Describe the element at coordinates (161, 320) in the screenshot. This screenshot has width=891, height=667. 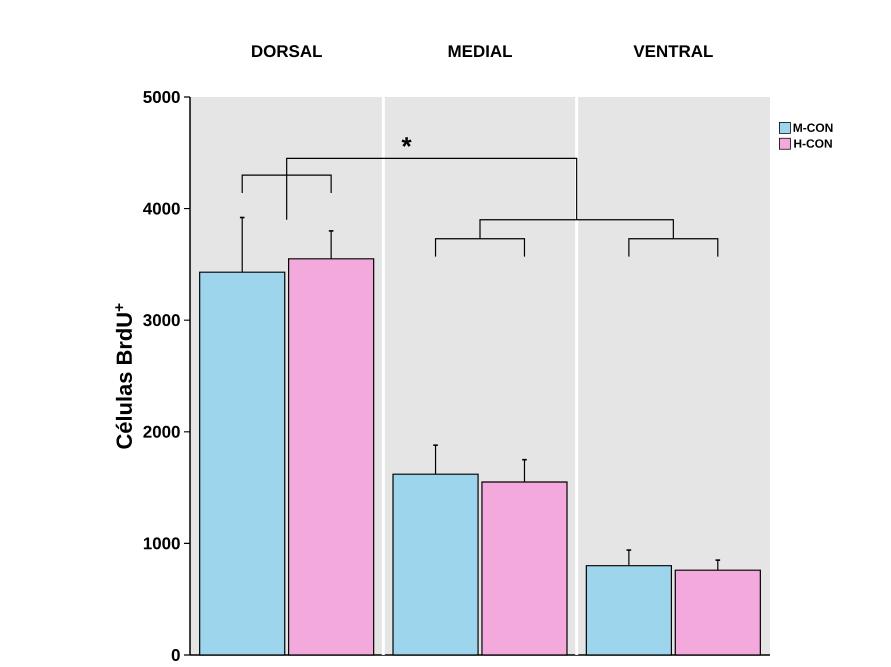
I see `y-tick-label: 3000` at that location.